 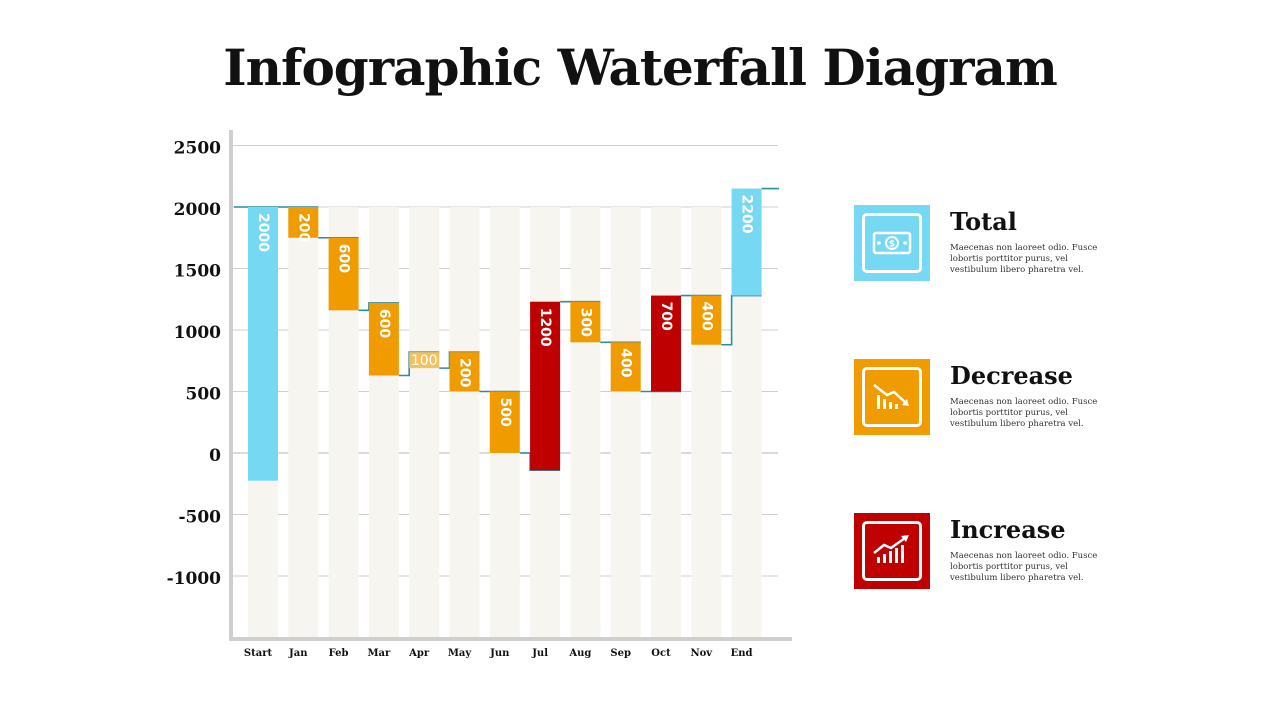 What do you see at coordinates (197, 333) in the screenshot?
I see `y-tick-label: 1000` at bounding box center [197, 333].